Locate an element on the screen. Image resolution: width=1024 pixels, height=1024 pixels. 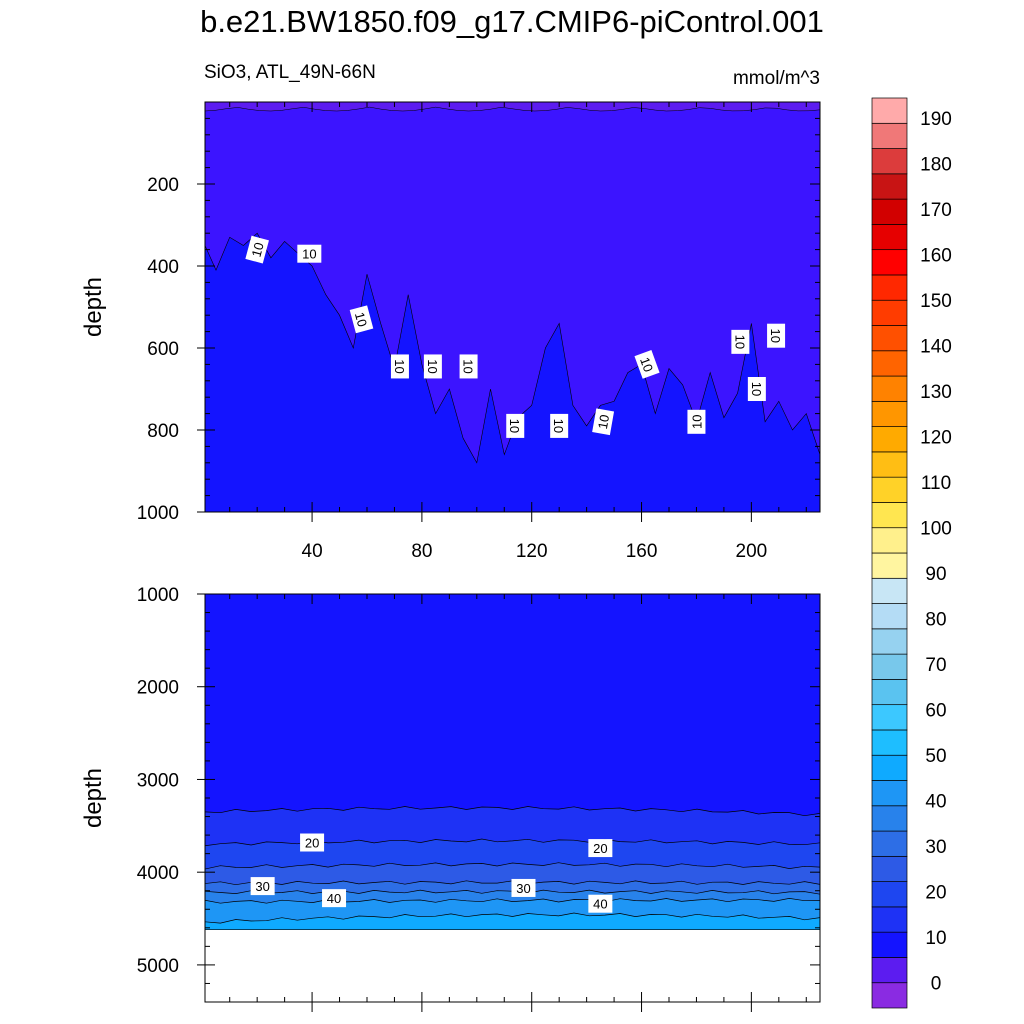
upper-y-tick-label: 800 is located at coordinates (163, 431).